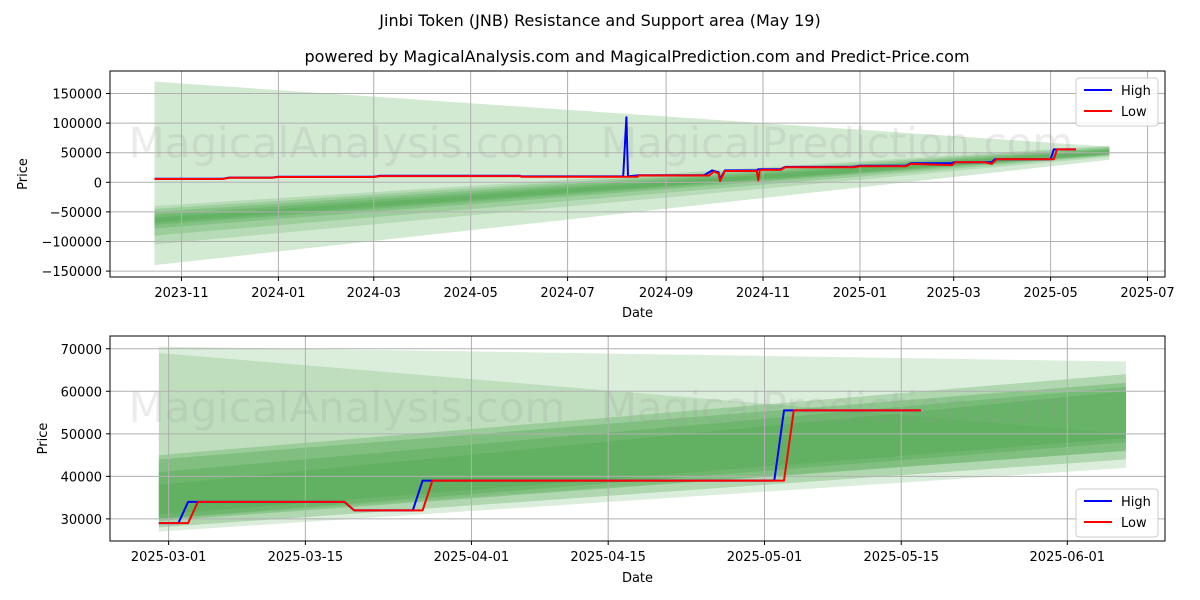 The height and width of the screenshot is (600, 1200). I want to click on y-tick-label: 40000, so click(81, 477).